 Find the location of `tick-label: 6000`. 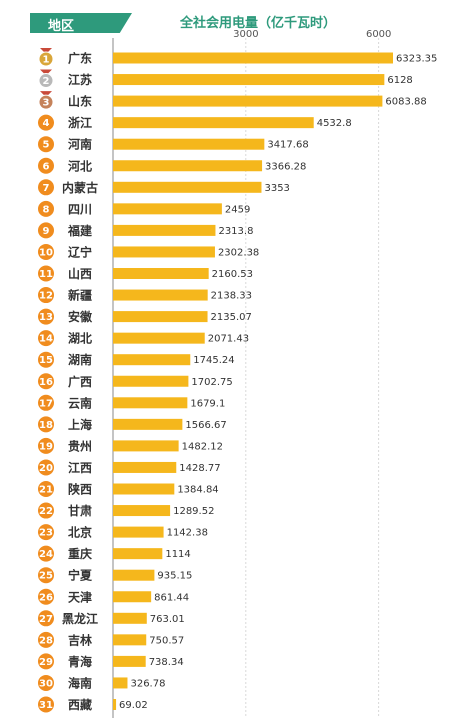

tick-label: 6000 is located at coordinates (378, 34).